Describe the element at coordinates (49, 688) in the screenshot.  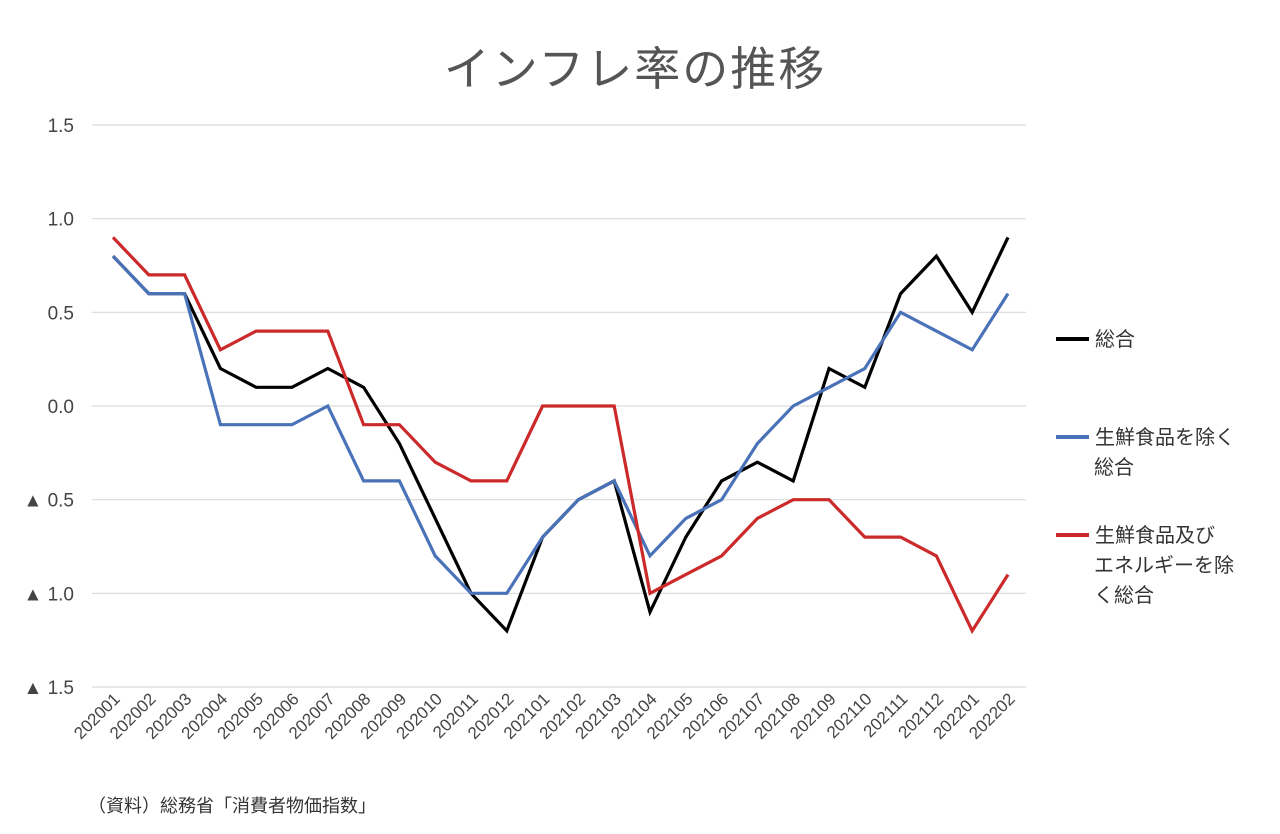
I see `y-tick-label: ▲ 1.5` at that location.